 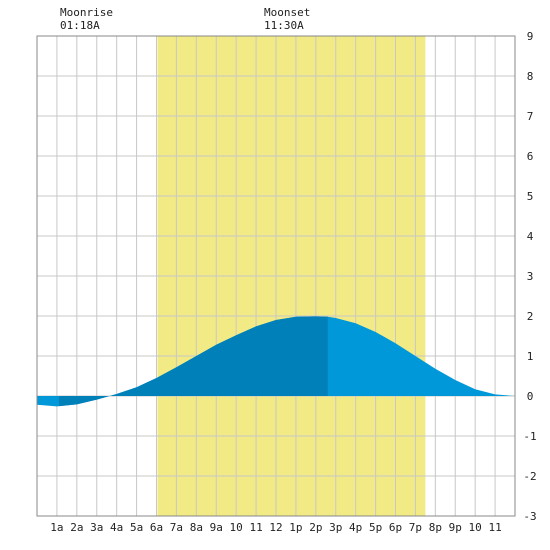 I want to click on x-tick-label: 9p, so click(x=455, y=527).